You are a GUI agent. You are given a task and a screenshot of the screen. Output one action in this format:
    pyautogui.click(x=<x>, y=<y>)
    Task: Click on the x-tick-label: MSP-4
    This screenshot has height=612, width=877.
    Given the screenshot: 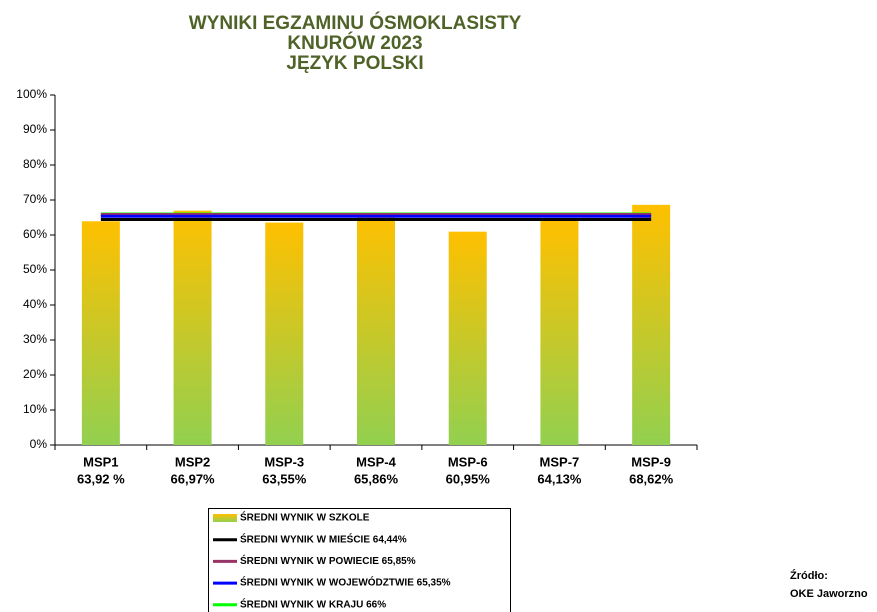 What is the action you would take?
    pyautogui.click(x=376, y=461)
    